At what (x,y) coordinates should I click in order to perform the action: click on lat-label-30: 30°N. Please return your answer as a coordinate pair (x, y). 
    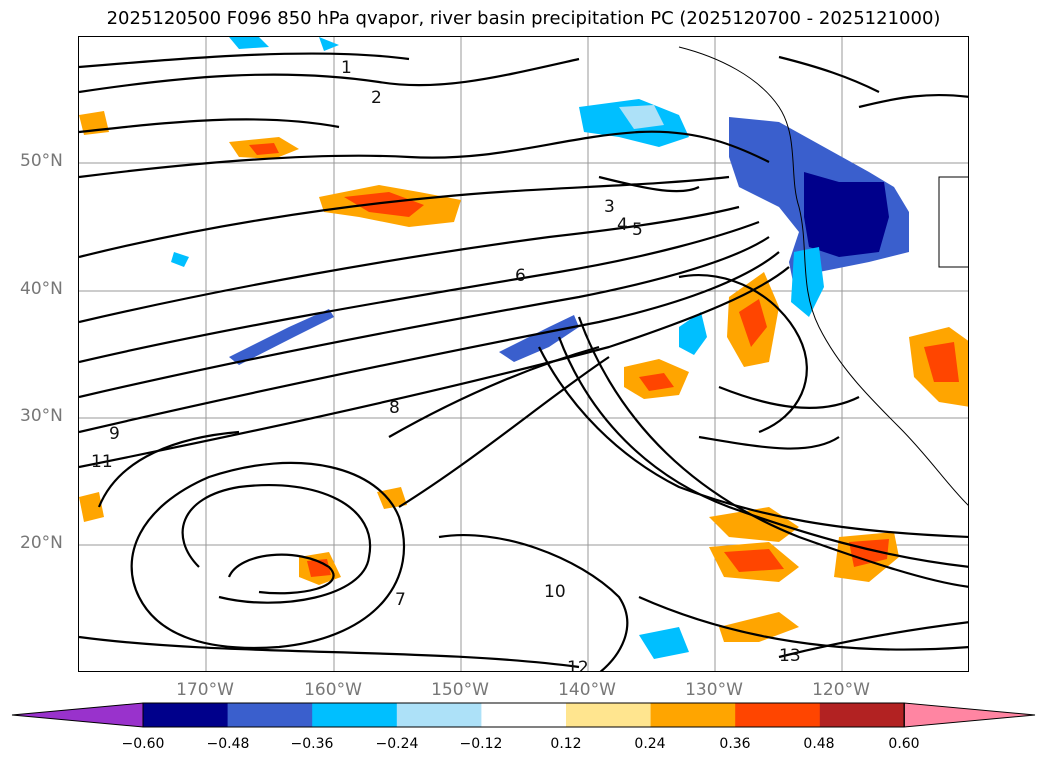
    Looking at the image, I should click on (41, 416).